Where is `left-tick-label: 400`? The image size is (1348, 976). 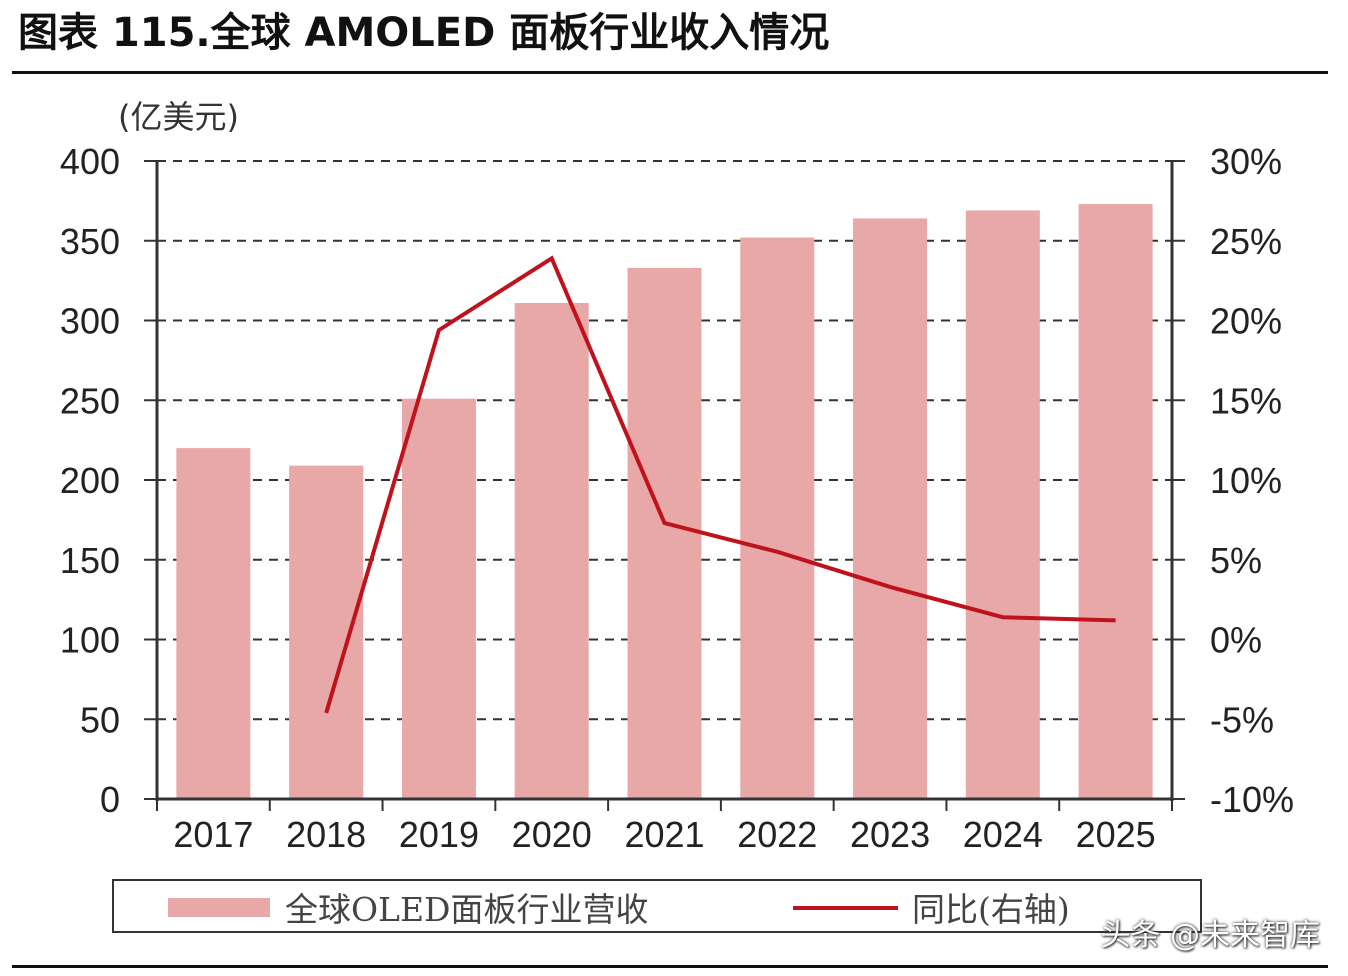
left-tick-label: 400 is located at coordinates (90, 161).